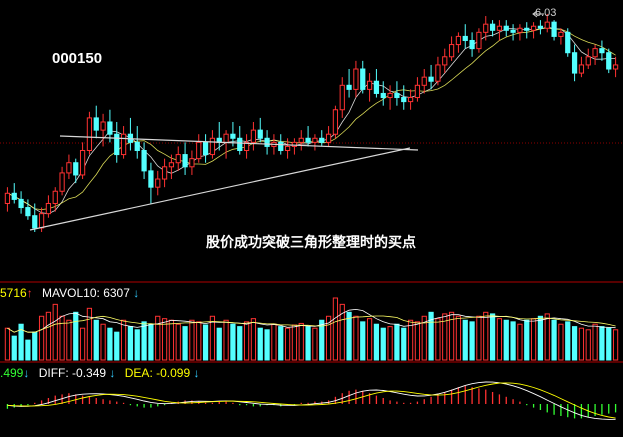 Image resolution: width=623 pixels, height=437 pixels. I want to click on diff-line, so click(311, 400).